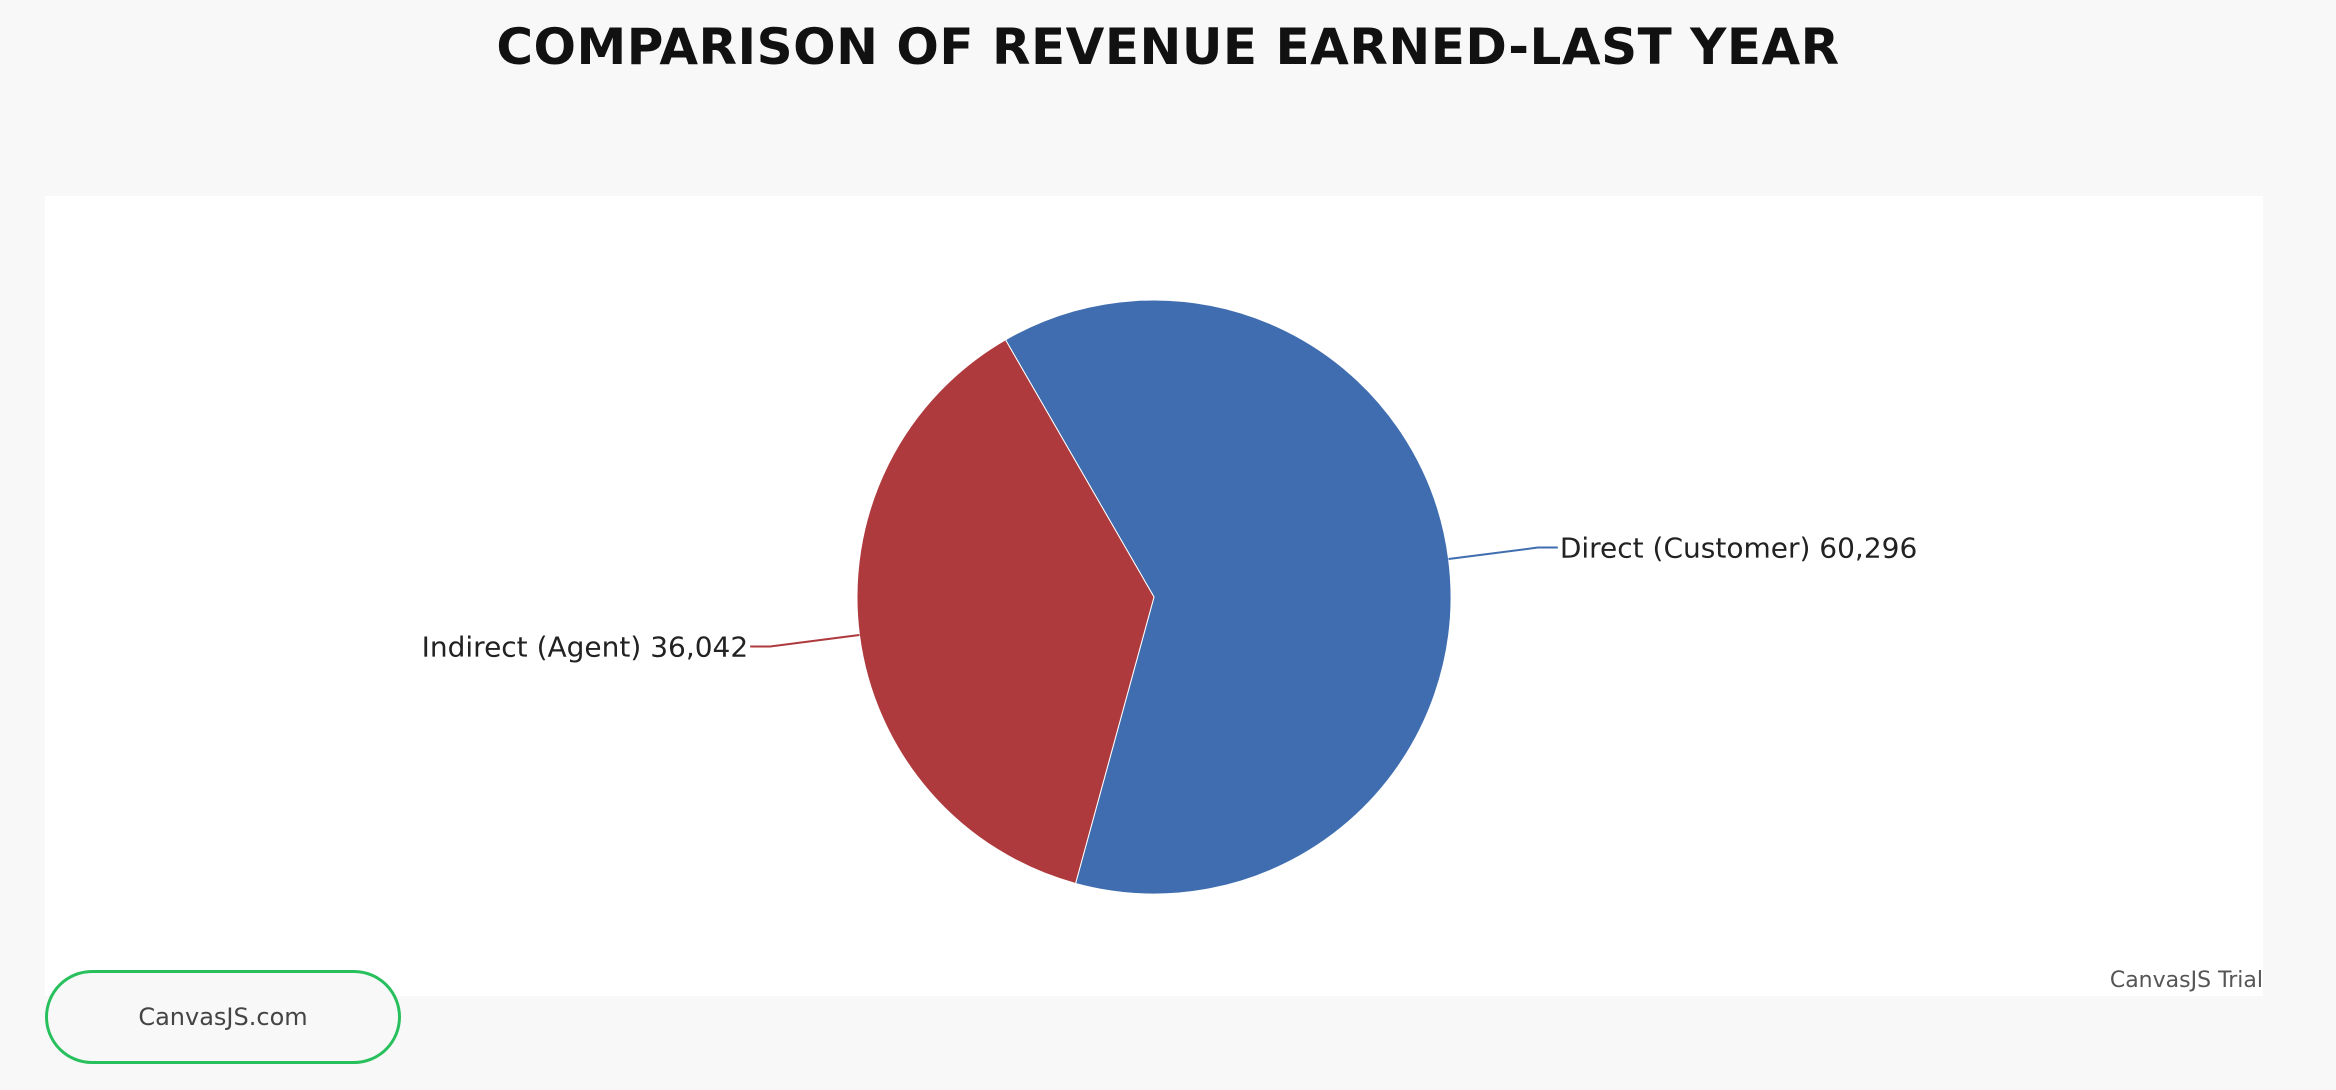 This screenshot has height=1090, width=2336. What do you see at coordinates (1005, 612) in the screenshot?
I see `pie-slice-indirect-agent` at bounding box center [1005, 612].